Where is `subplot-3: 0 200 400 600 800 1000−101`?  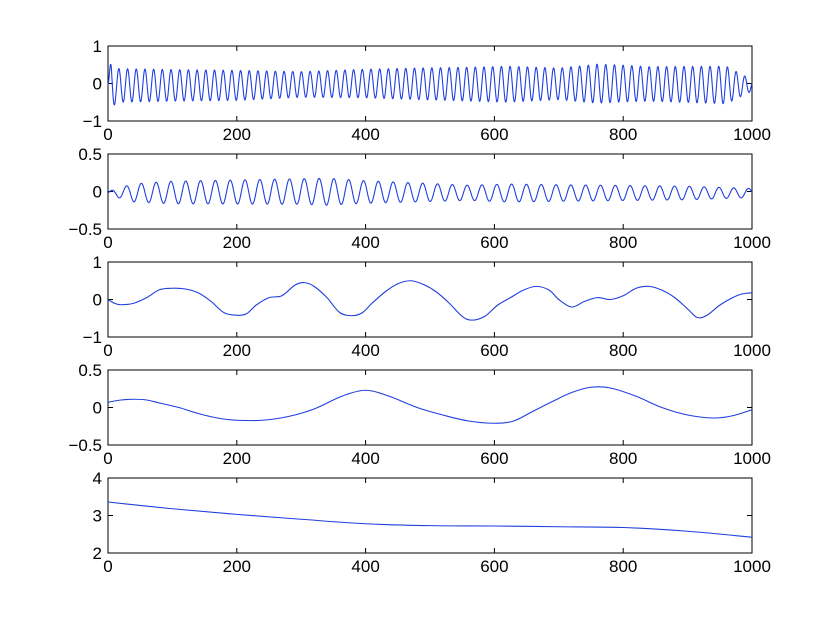 subplot-3: 0 200 400 600 800 1000−101 is located at coordinates (427, 306).